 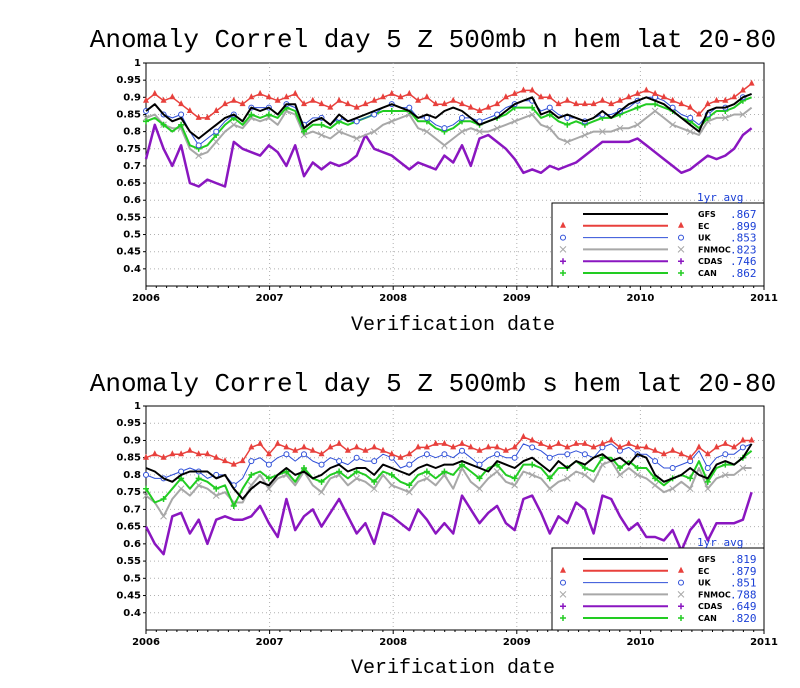 I want to click on legend-avg-value: .788, so click(x=743, y=594).